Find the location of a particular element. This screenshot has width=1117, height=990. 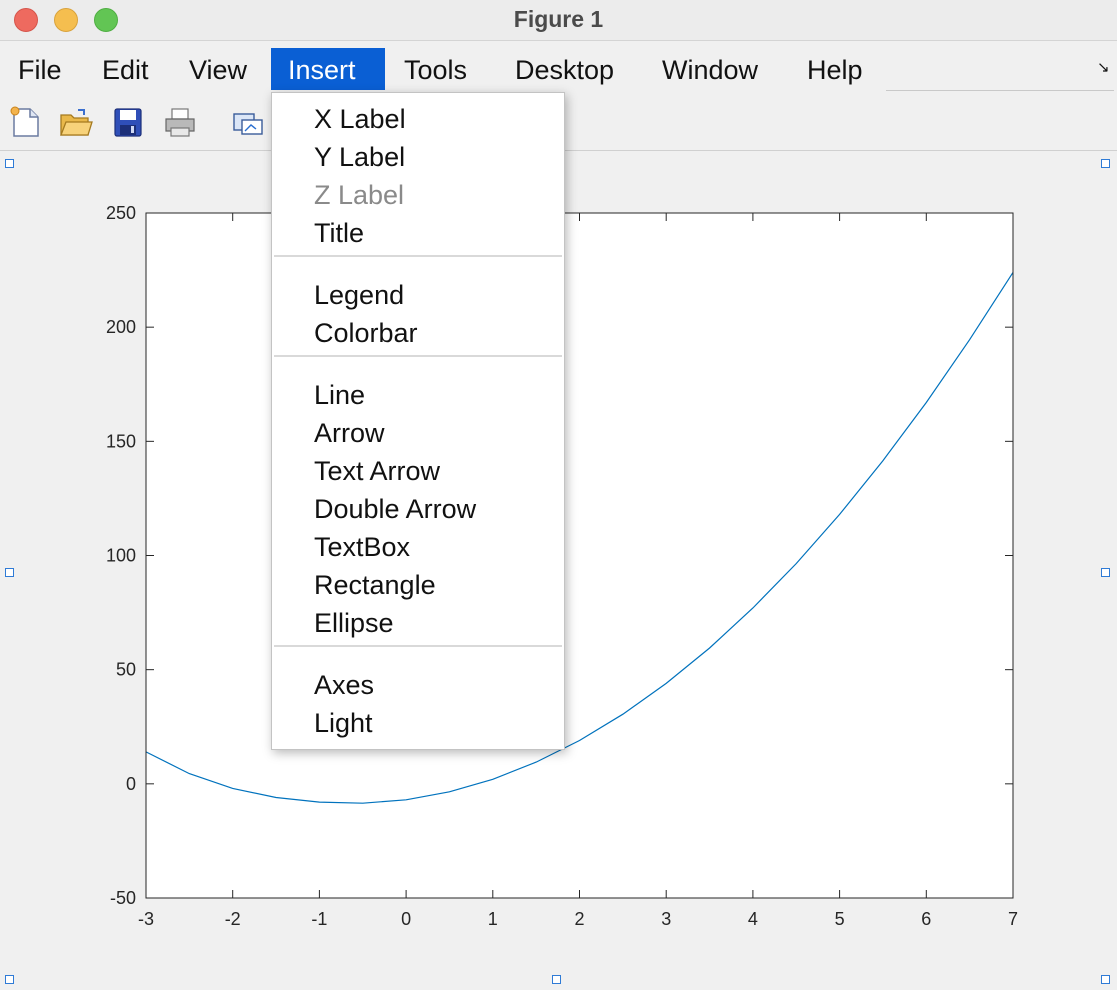

x-tick-label: -1 is located at coordinates (319, 919).